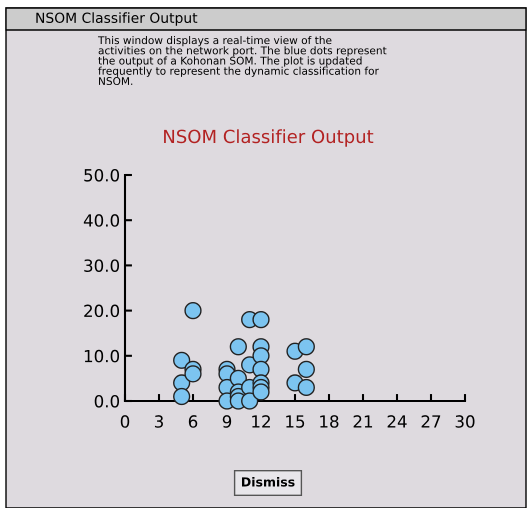 The height and width of the screenshot is (508, 528). What do you see at coordinates (329, 421) in the screenshot?
I see `x-tick-label: 18` at bounding box center [329, 421].